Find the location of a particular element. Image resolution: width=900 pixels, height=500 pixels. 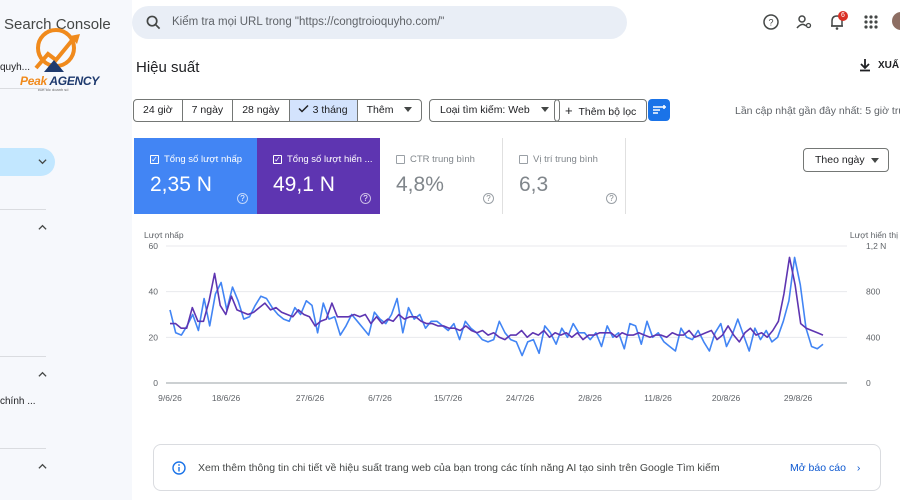

logo-text: Peak AGENCY is located at coordinates (59, 81).